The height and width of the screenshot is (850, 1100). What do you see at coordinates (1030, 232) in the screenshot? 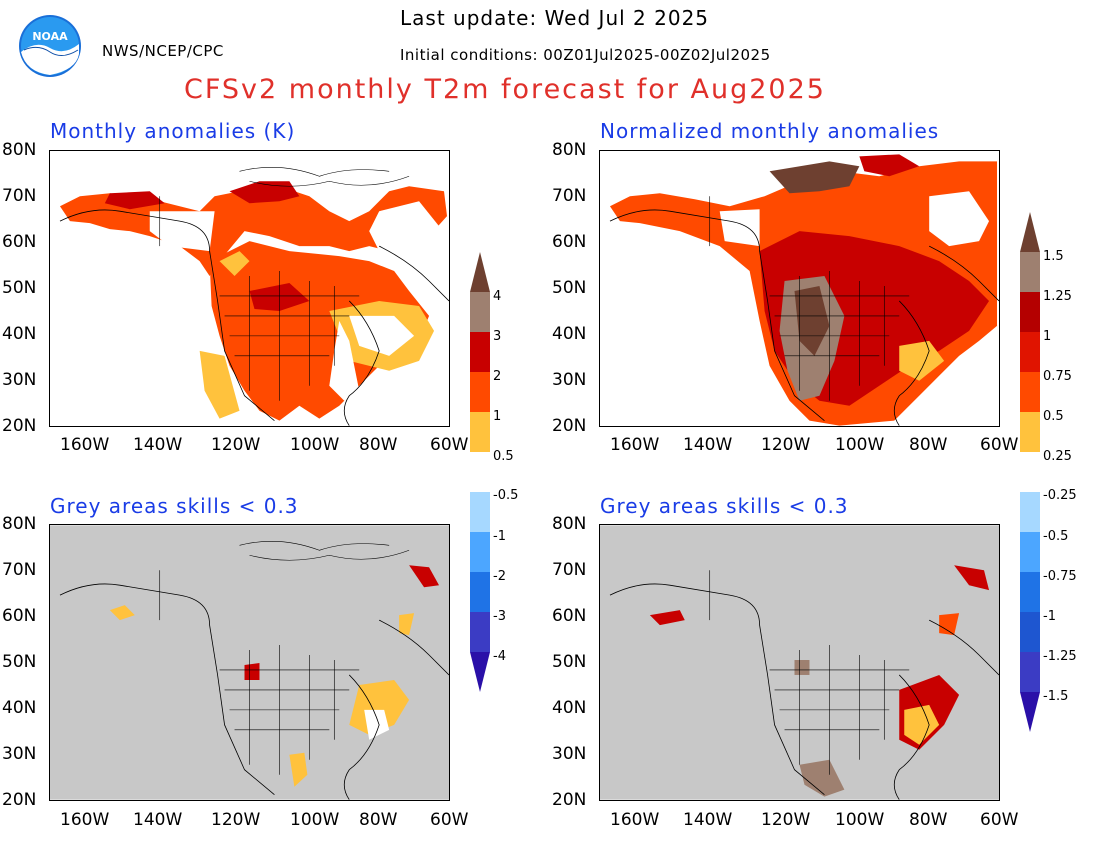
I see `colorbar-right-top-arrow` at bounding box center [1030, 232].